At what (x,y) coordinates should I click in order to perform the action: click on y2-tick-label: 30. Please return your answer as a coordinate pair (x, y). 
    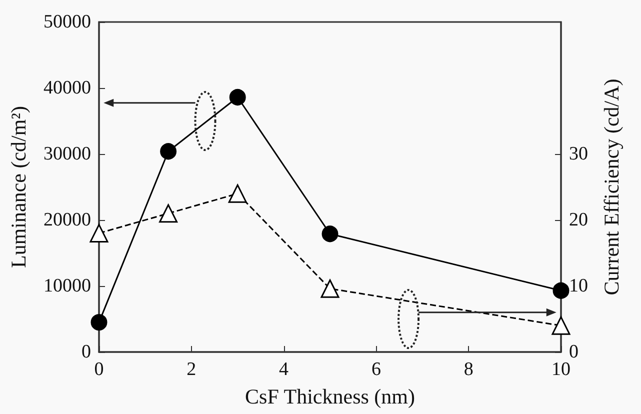
    Looking at the image, I should click on (578, 154).